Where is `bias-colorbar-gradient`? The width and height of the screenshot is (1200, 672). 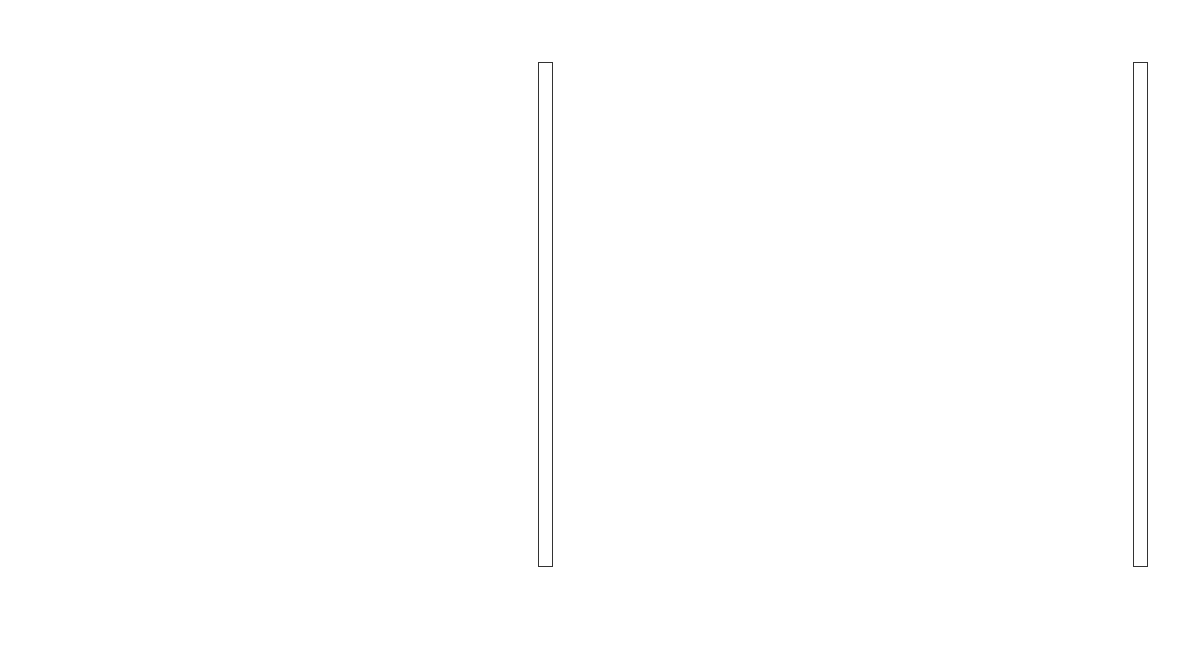
bias-colorbar-gradient is located at coordinates (1140, 314).